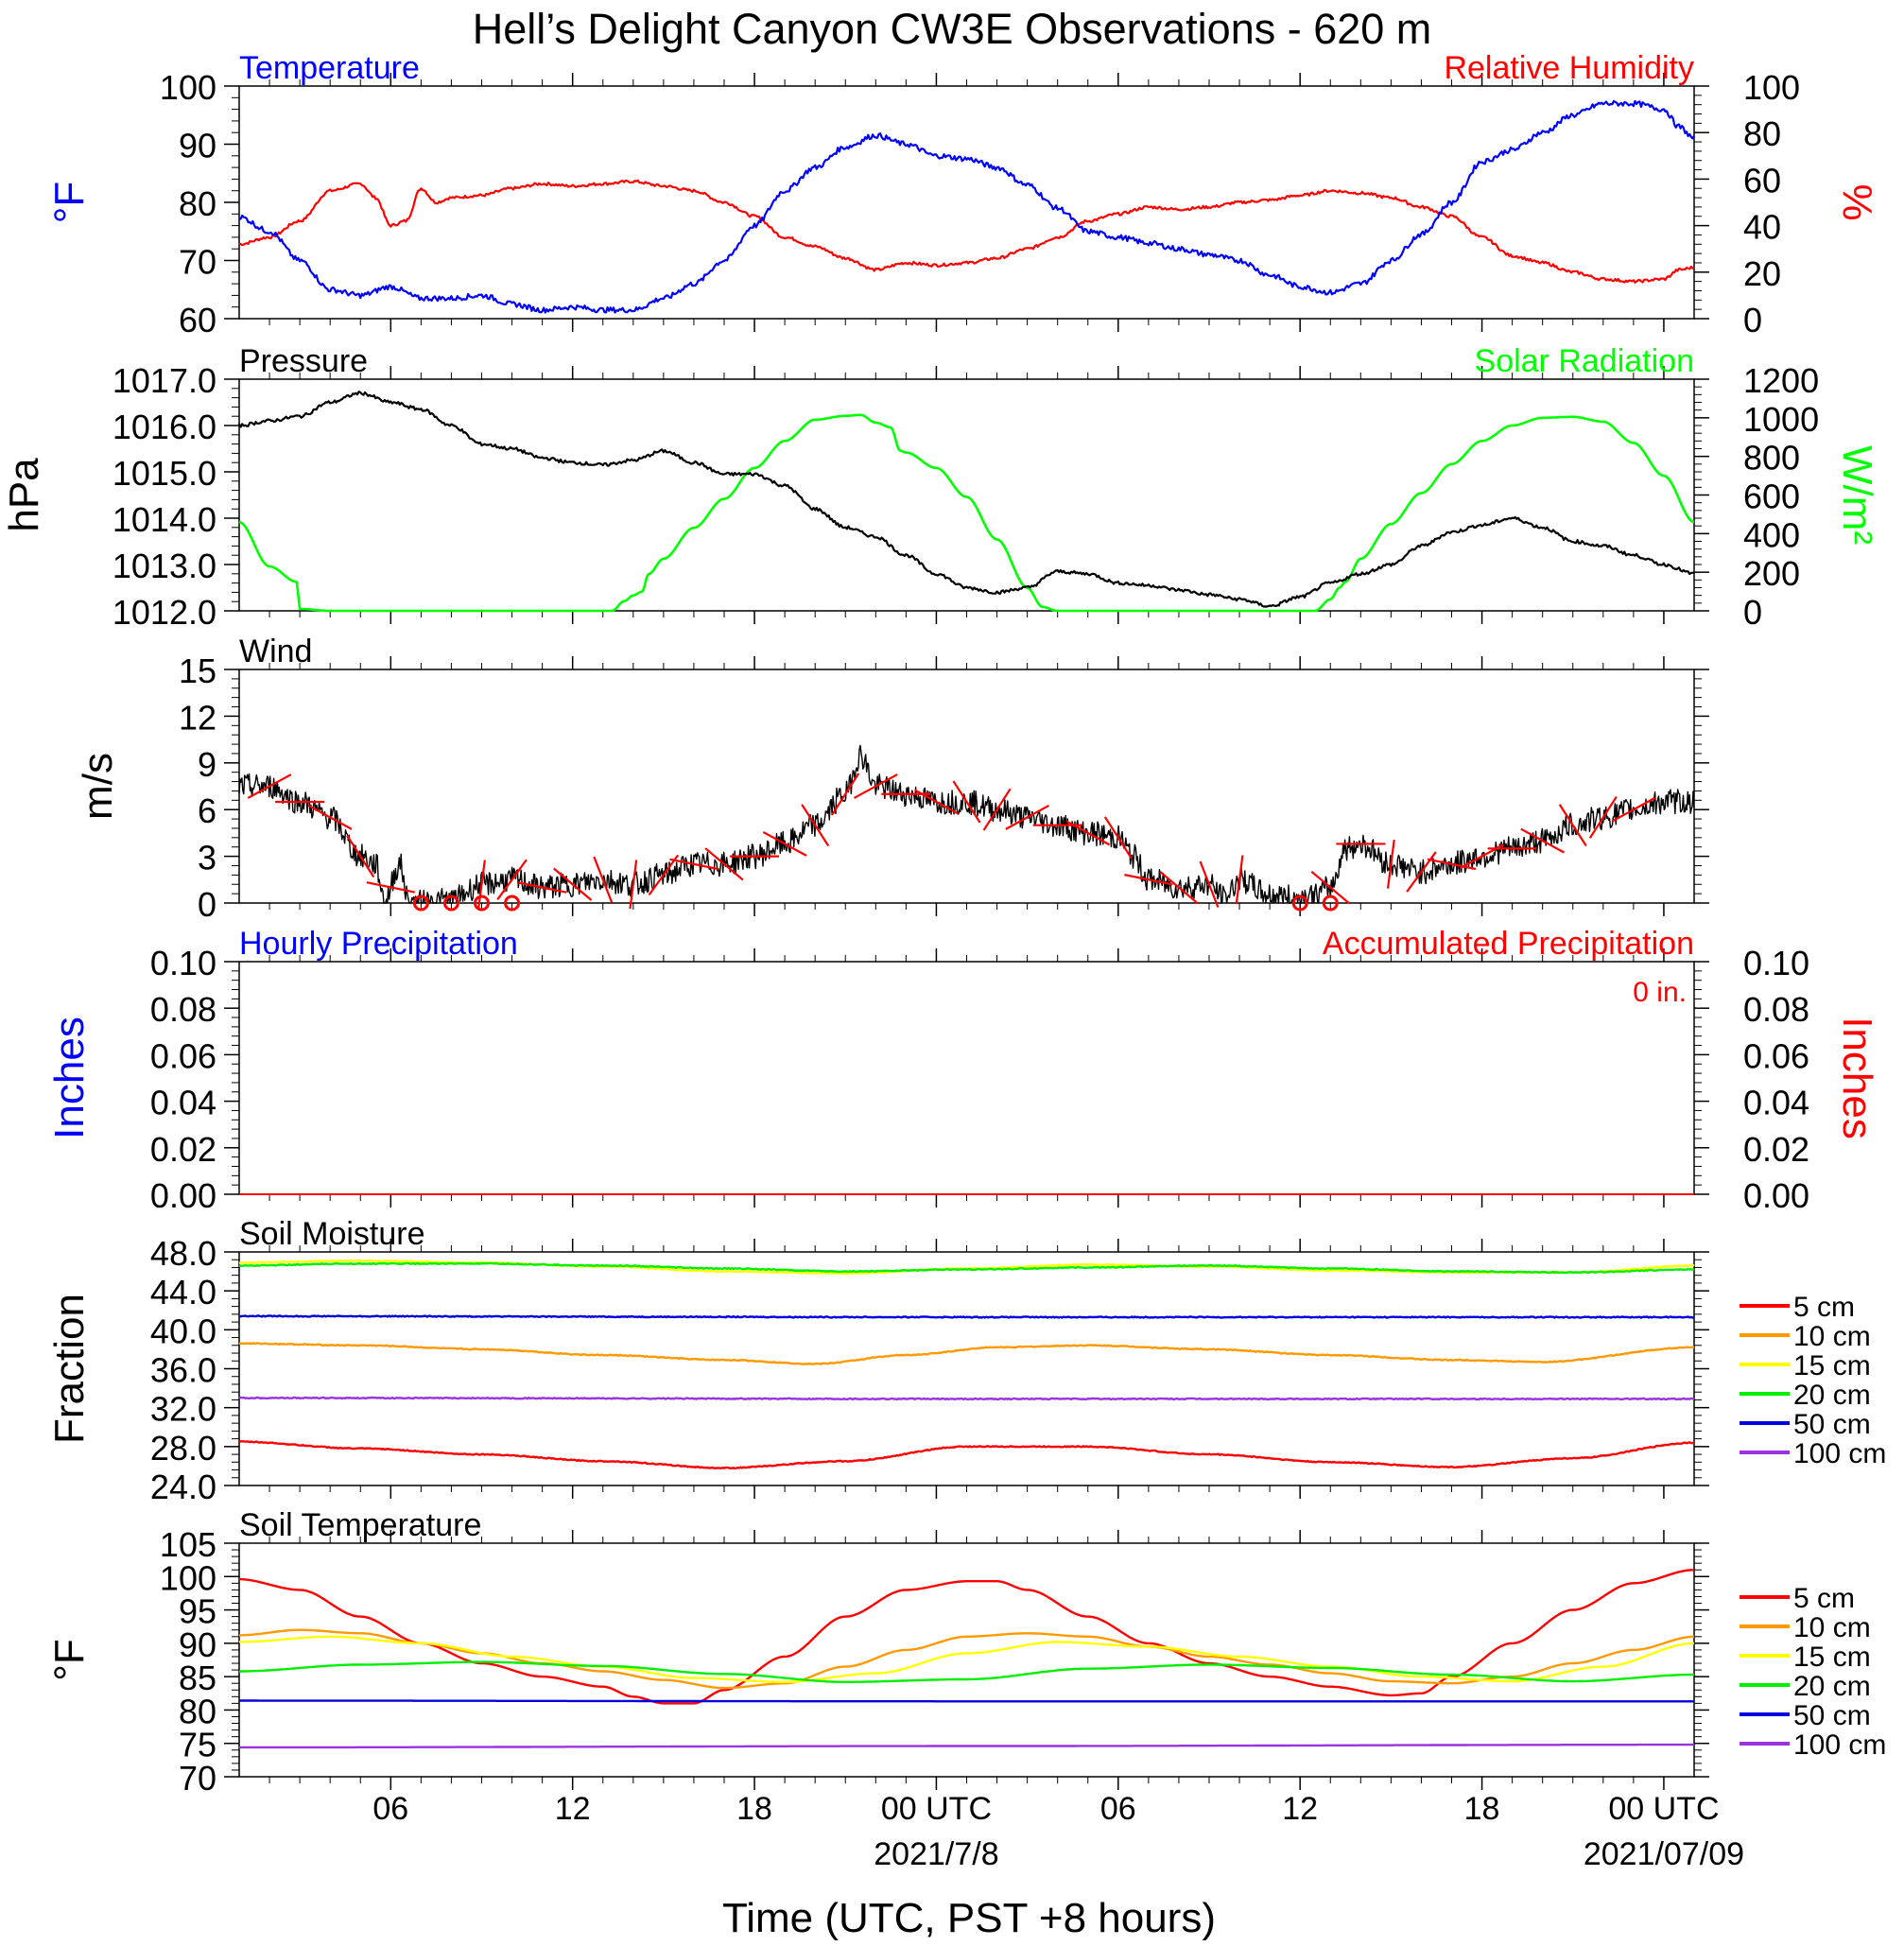 The image size is (1904, 1946). I want to click on y-right-tick-label: 1200, so click(1781, 381).